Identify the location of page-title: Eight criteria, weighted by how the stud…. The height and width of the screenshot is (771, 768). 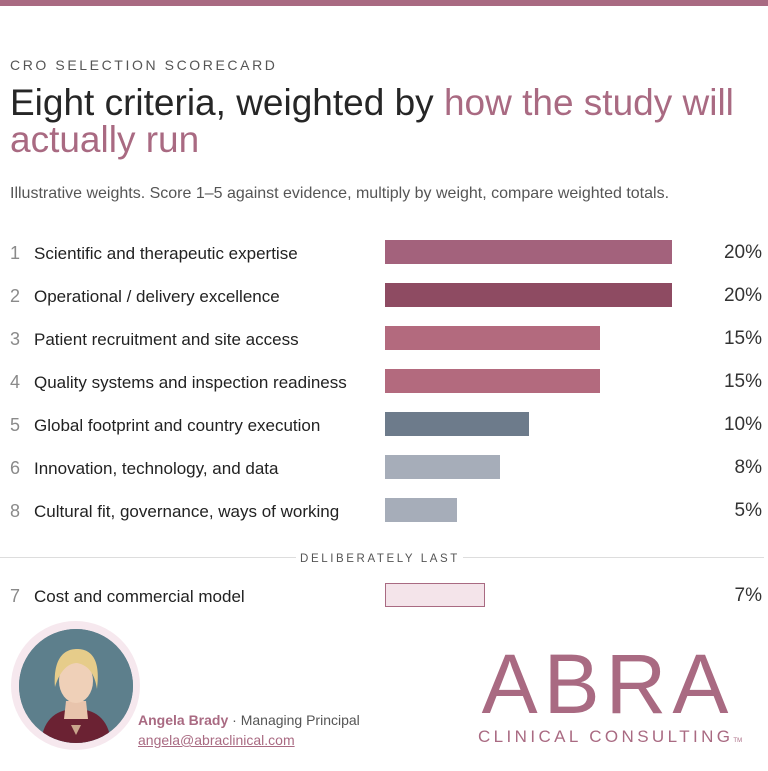
(380, 121).